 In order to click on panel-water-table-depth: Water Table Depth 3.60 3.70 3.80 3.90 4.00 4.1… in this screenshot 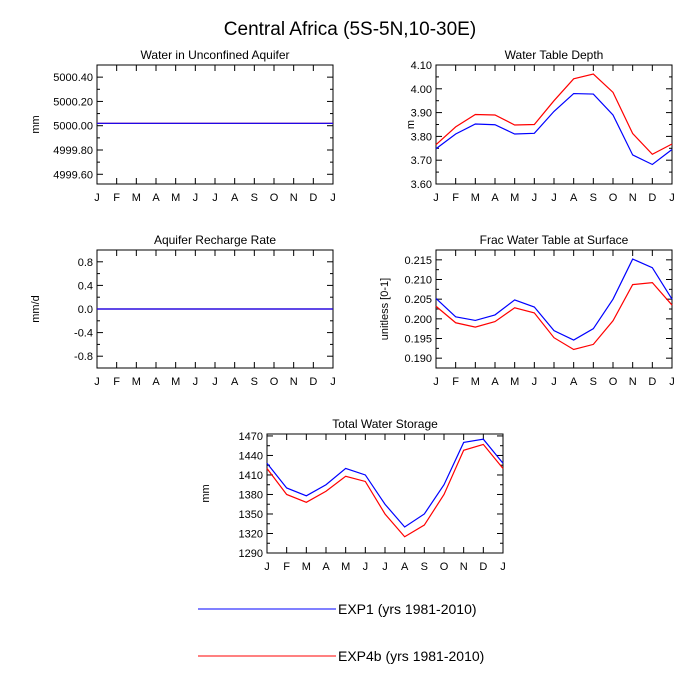, I will do `click(540, 126)`.